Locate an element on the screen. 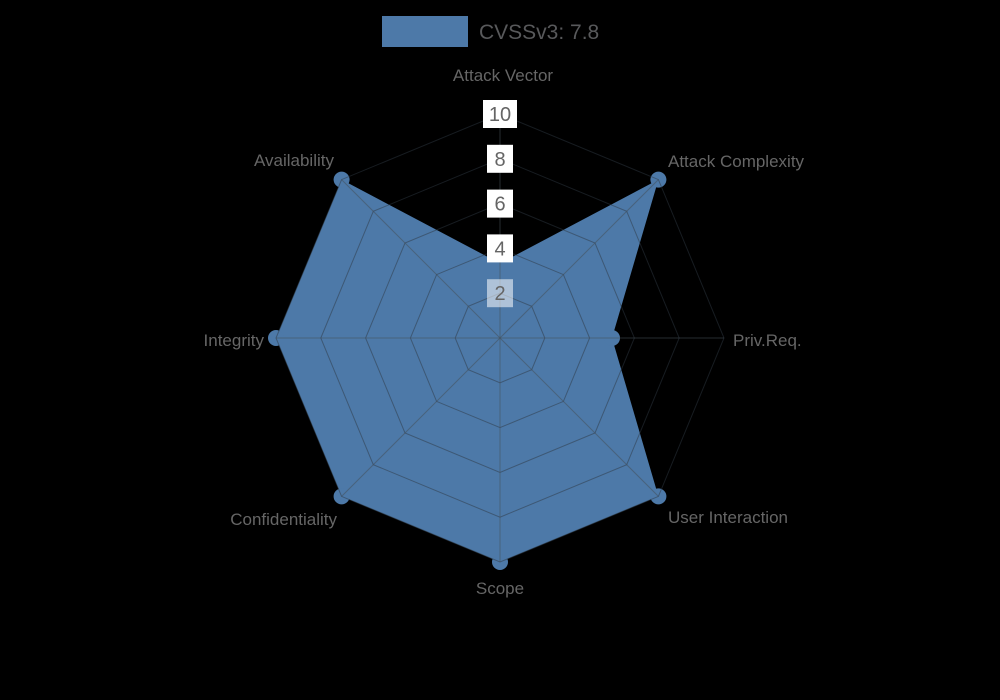 This screenshot has height=700, width=1000. axis-label-attack-vector: Attack Vector is located at coordinates (503, 75).